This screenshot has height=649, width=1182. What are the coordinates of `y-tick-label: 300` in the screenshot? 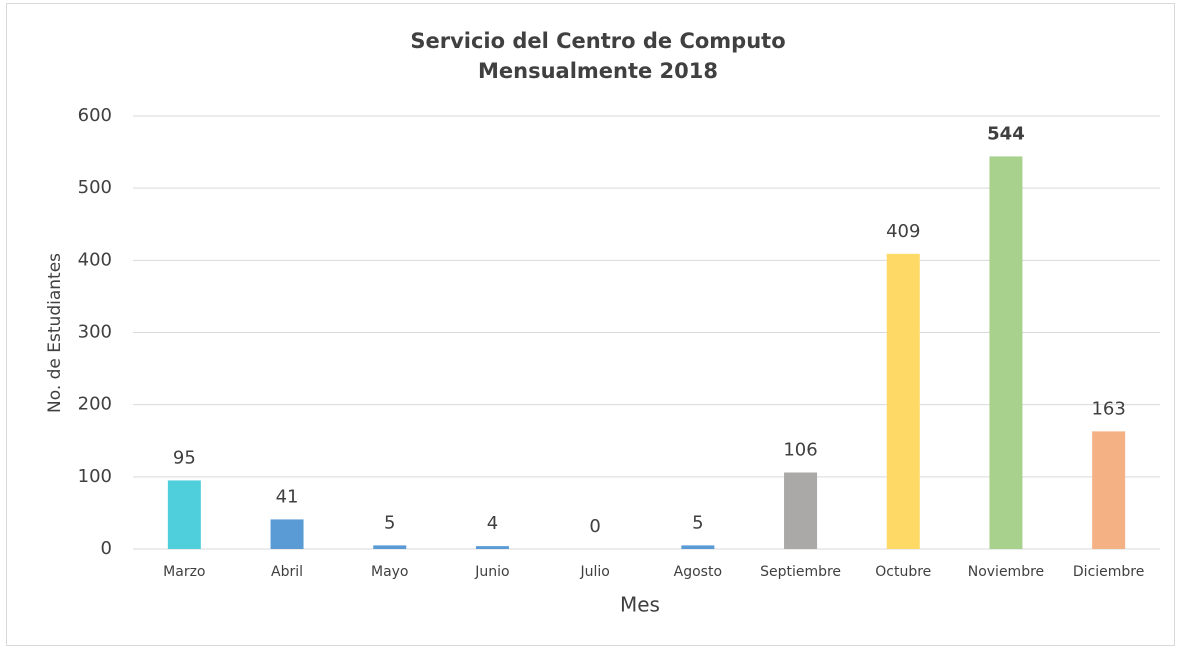 It's located at (95, 332).